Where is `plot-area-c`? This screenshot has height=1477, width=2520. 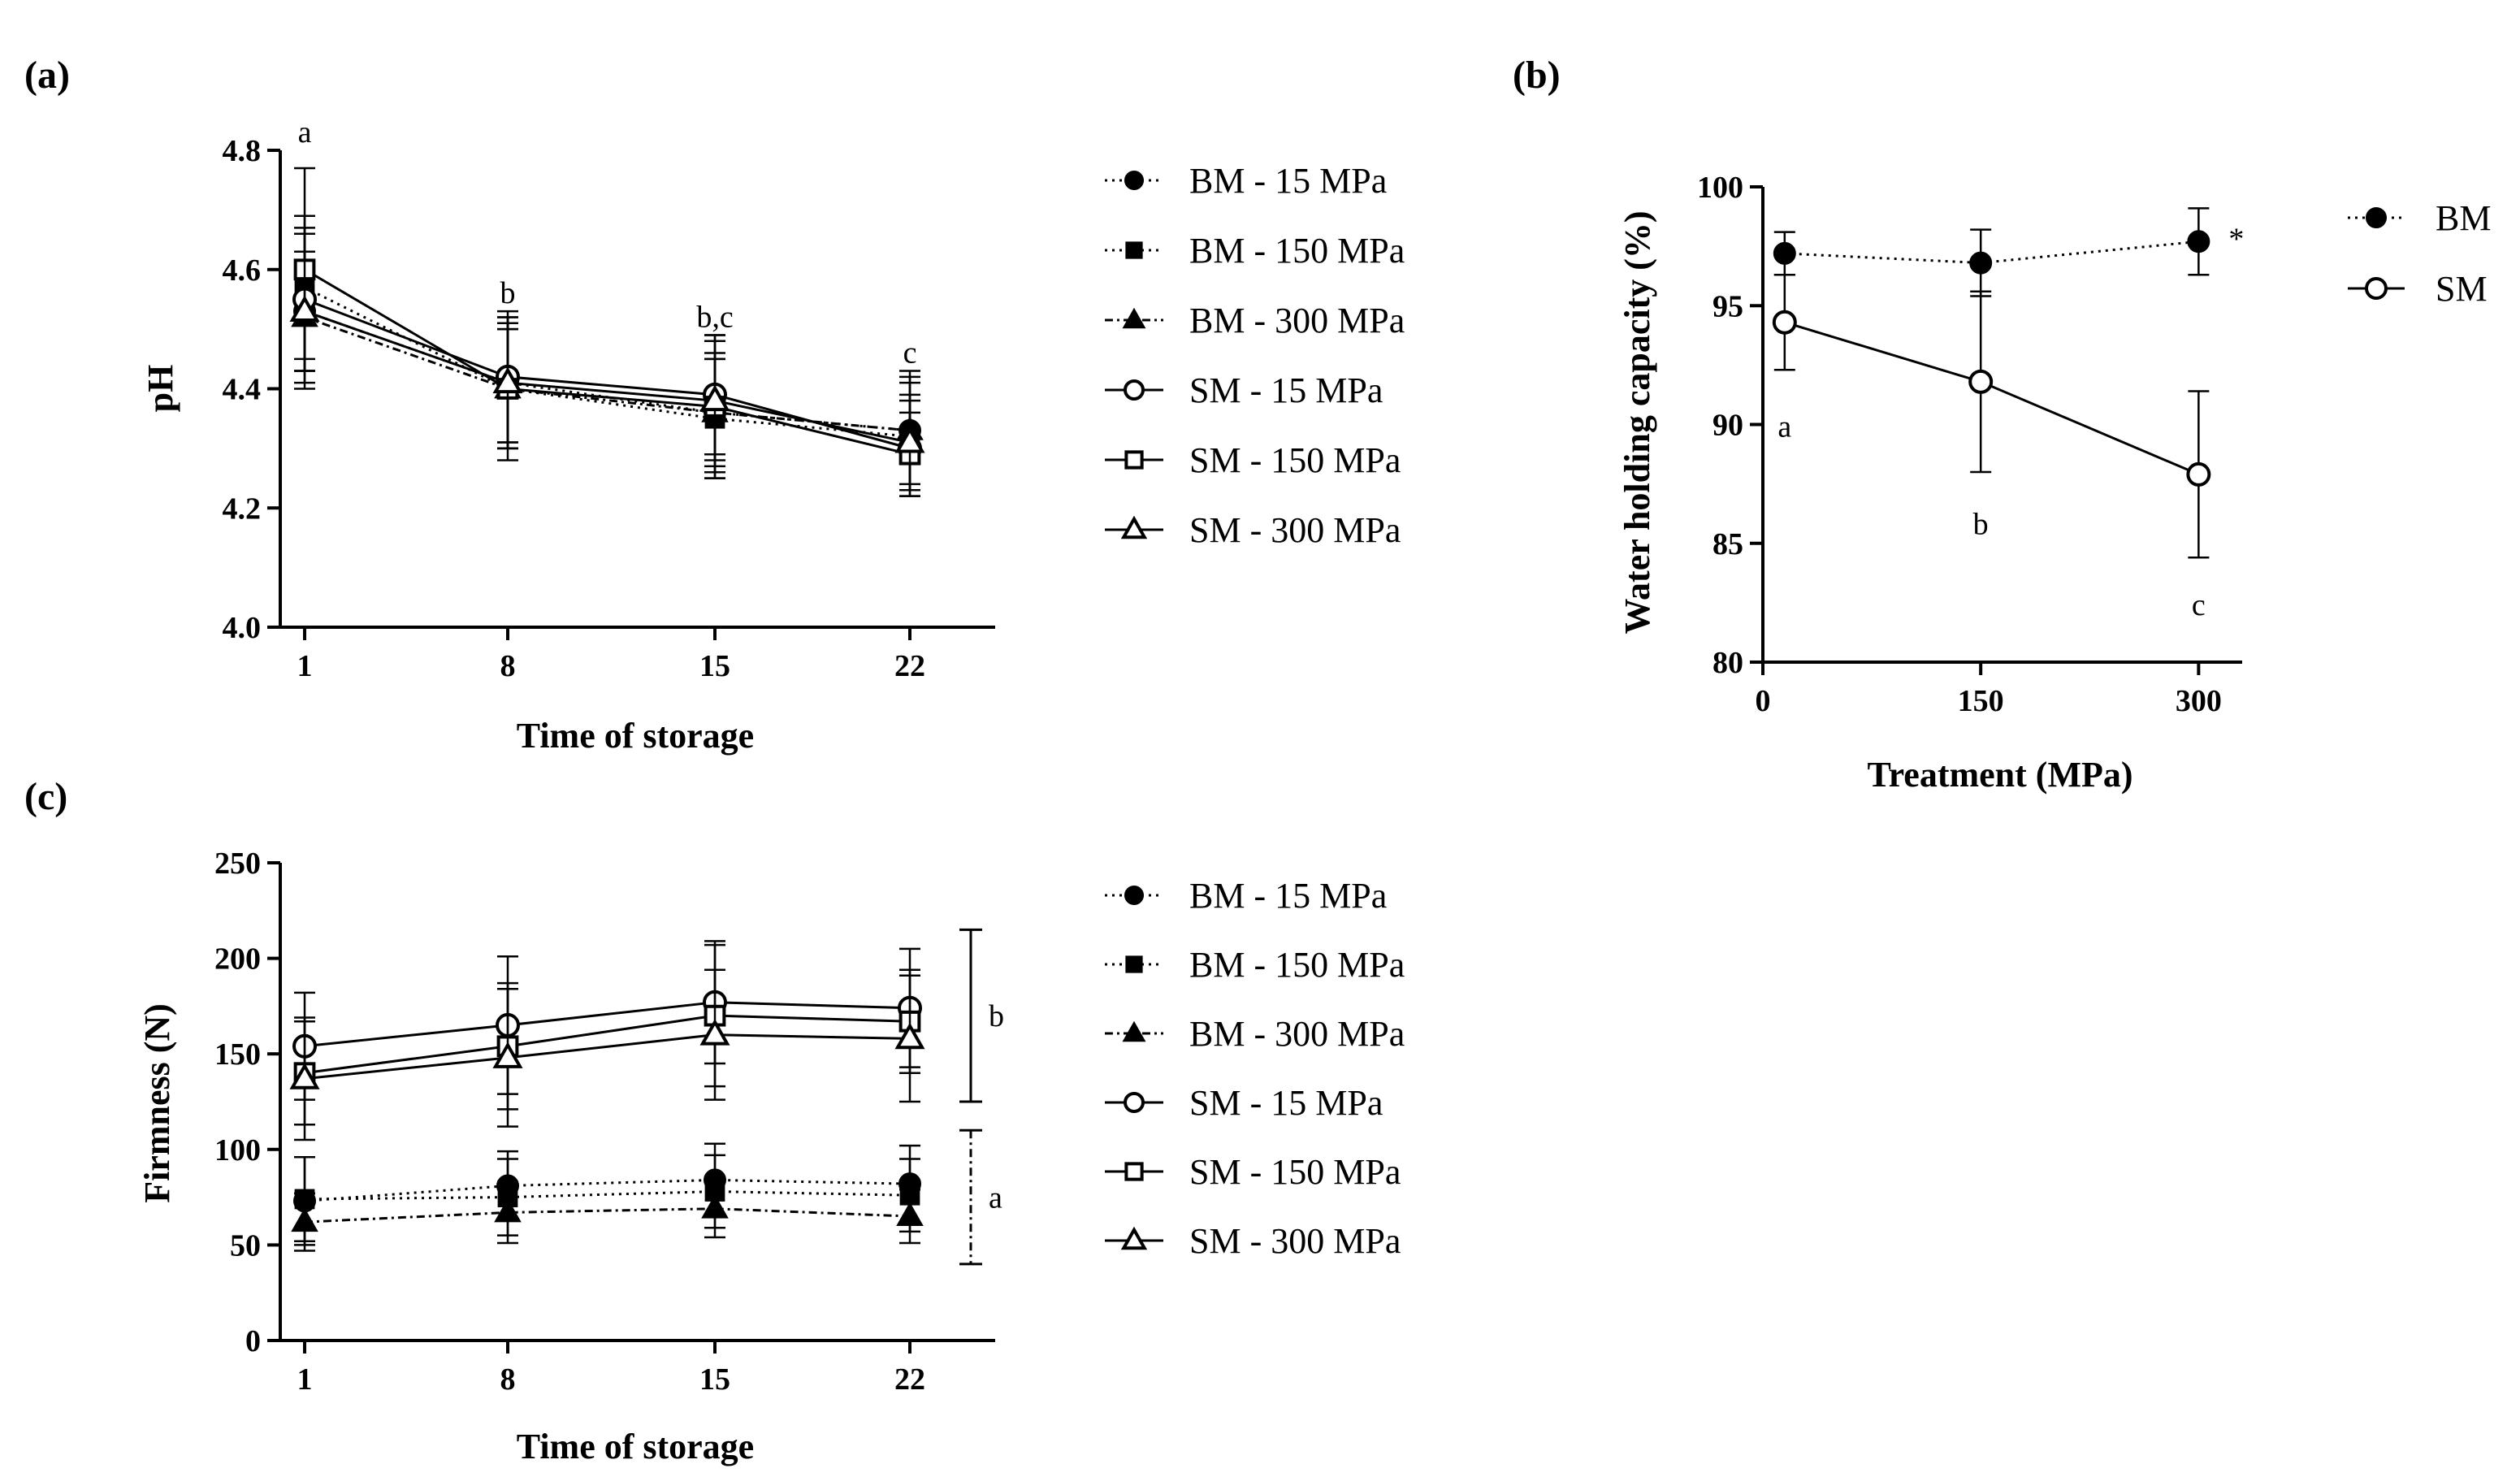 plot-area-c is located at coordinates (607, 1096).